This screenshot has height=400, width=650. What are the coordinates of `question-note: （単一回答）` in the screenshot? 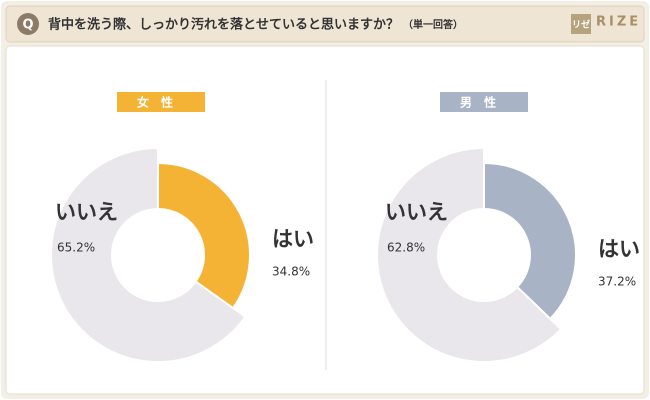 It's located at (433, 24).